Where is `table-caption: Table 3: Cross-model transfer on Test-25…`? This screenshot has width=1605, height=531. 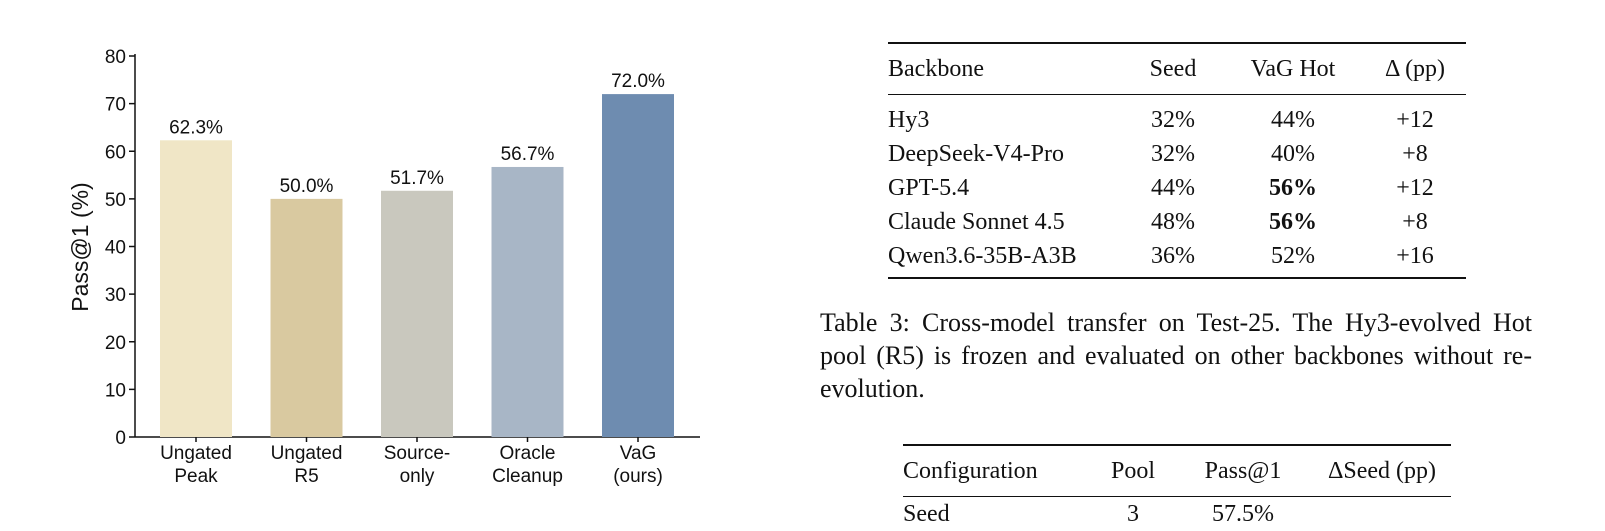
table-caption: Table 3: Cross-model transfer on Test-25… is located at coordinates (1176, 355).